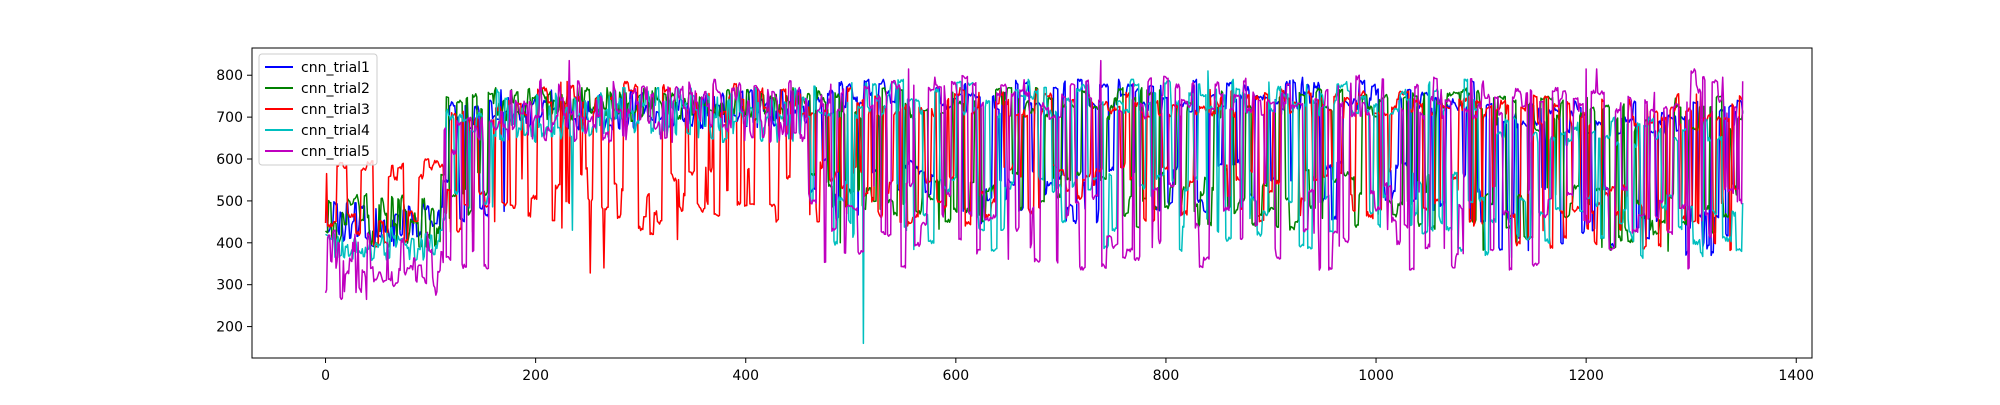  Describe the element at coordinates (535, 376) in the screenshot. I see `x-tick-label: 200` at that location.